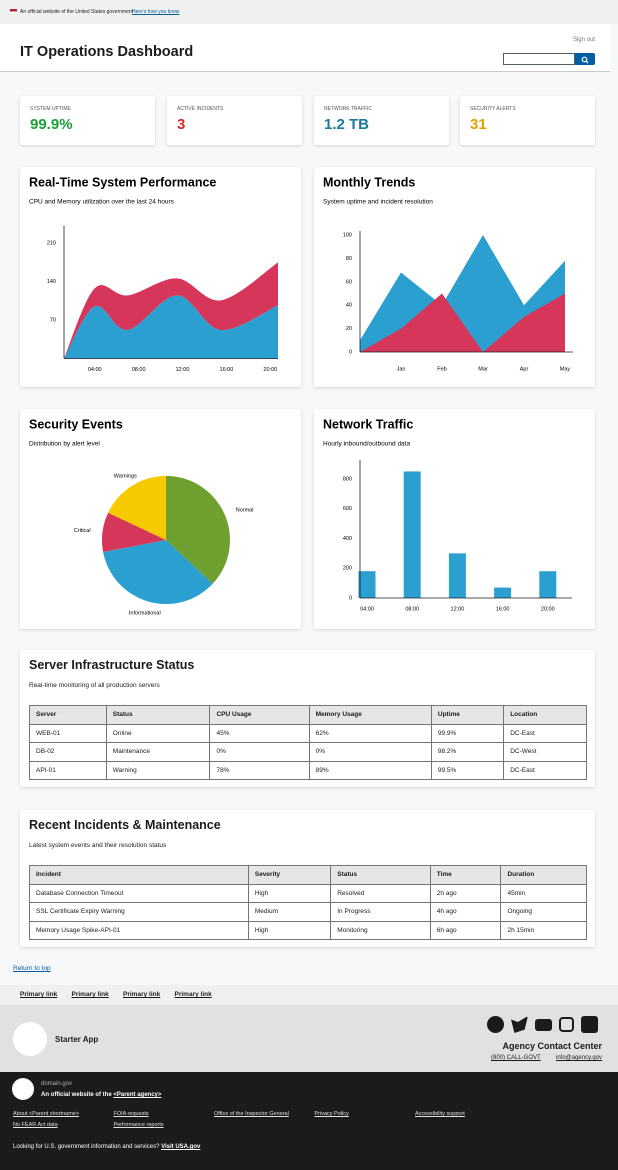  What do you see at coordinates (519, 1024) in the screenshot?
I see `twitter-icon` at bounding box center [519, 1024].